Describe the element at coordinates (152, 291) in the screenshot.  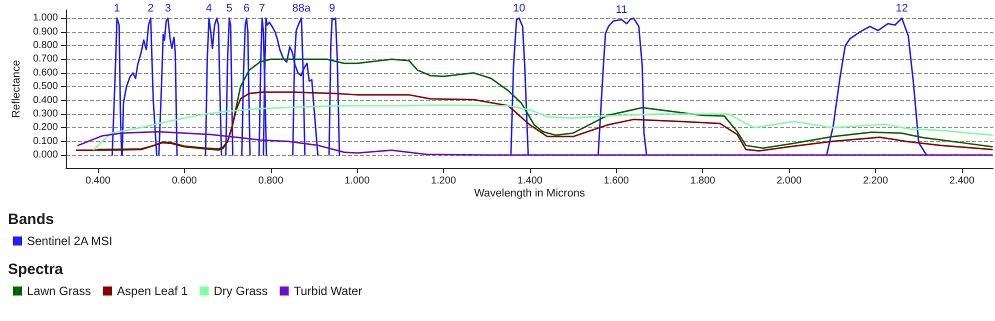
I see `legend-label: Aspen Leaf 1` at that location.